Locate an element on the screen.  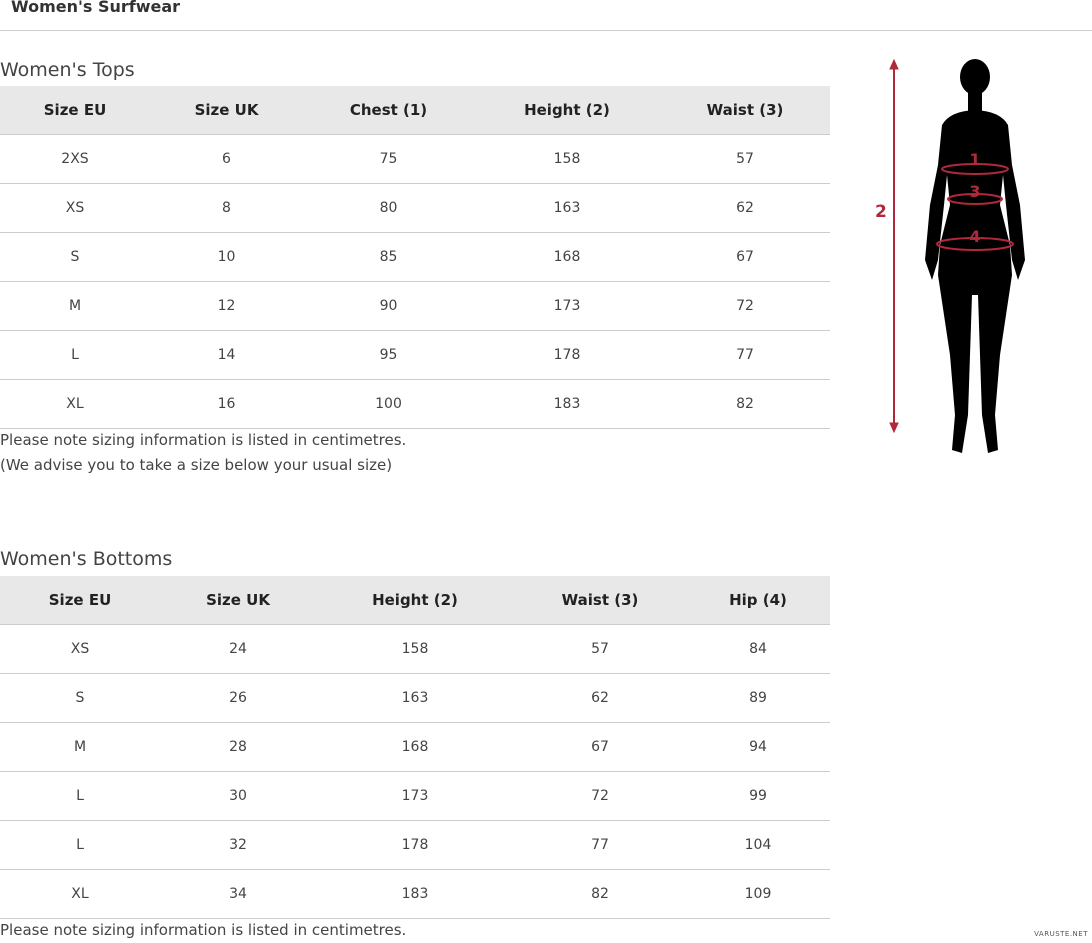
label-2: 2 is located at coordinates (881, 212).